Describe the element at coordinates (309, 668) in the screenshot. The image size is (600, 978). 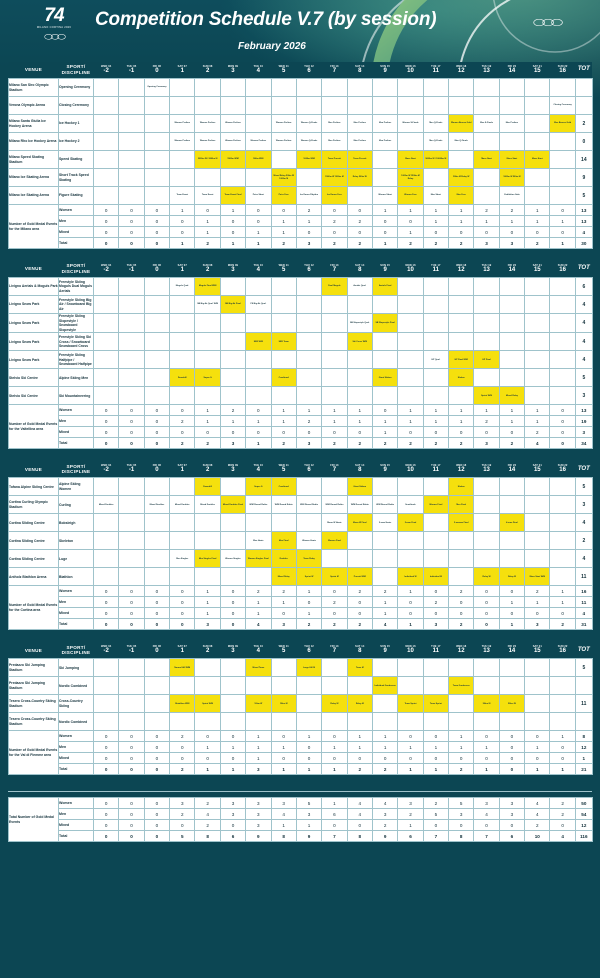
I see `medal-event-cell: Large Hill M` at that location.